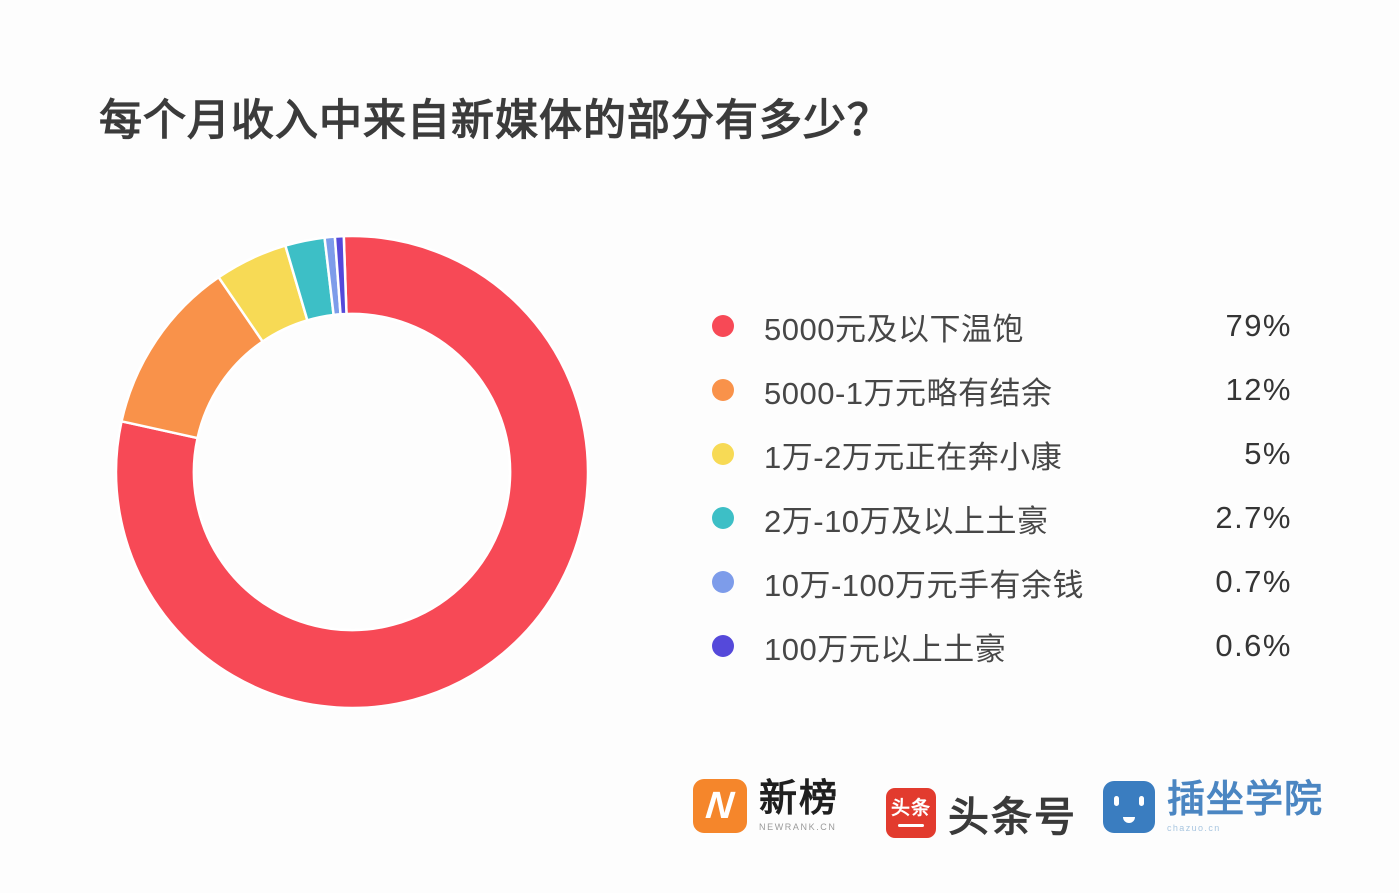  Describe the element at coordinates (885, 649) in the screenshot. I see `legend-label: 100万元以上土豪` at that location.